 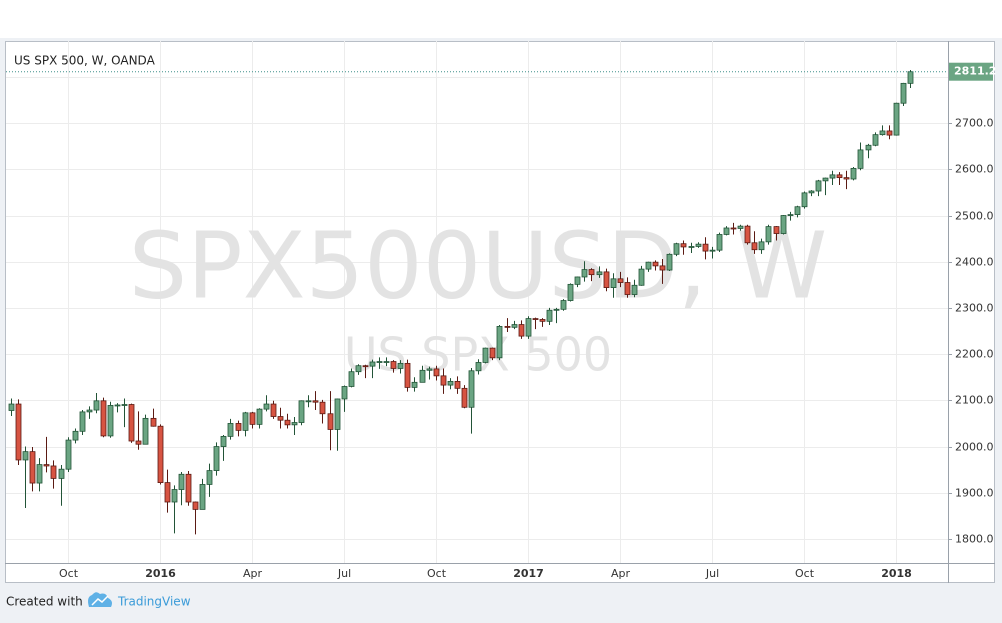 What do you see at coordinates (974, 262) in the screenshot?
I see `y-tick-label: 2400.0` at bounding box center [974, 262].